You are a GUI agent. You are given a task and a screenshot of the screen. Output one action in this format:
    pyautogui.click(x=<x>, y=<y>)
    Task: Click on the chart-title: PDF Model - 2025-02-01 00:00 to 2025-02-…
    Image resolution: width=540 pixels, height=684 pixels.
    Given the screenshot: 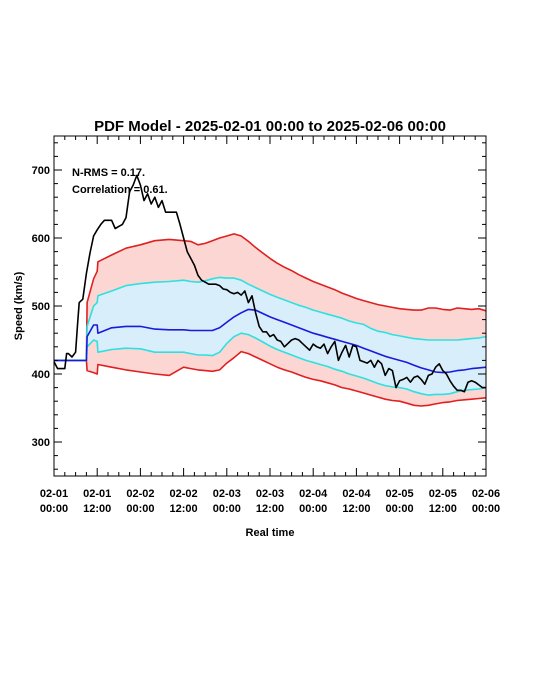 What is the action you would take?
    pyautogui.click(x=270, y=126)
    